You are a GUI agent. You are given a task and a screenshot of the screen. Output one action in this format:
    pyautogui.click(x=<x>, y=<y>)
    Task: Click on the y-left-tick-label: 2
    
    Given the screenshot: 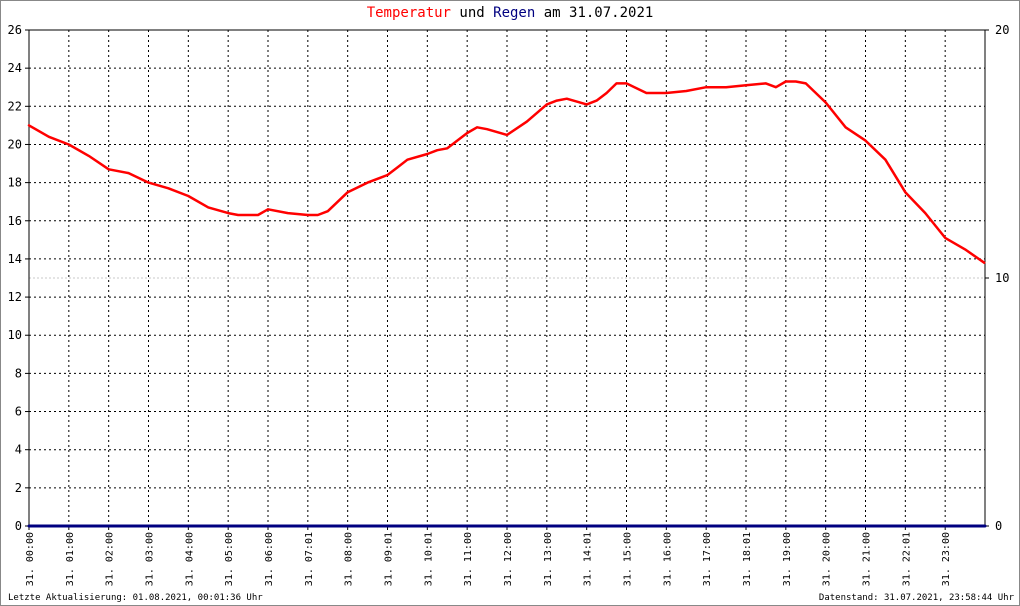 What is the action you would take?
    pyautogui.click(x=18, y=488)
    